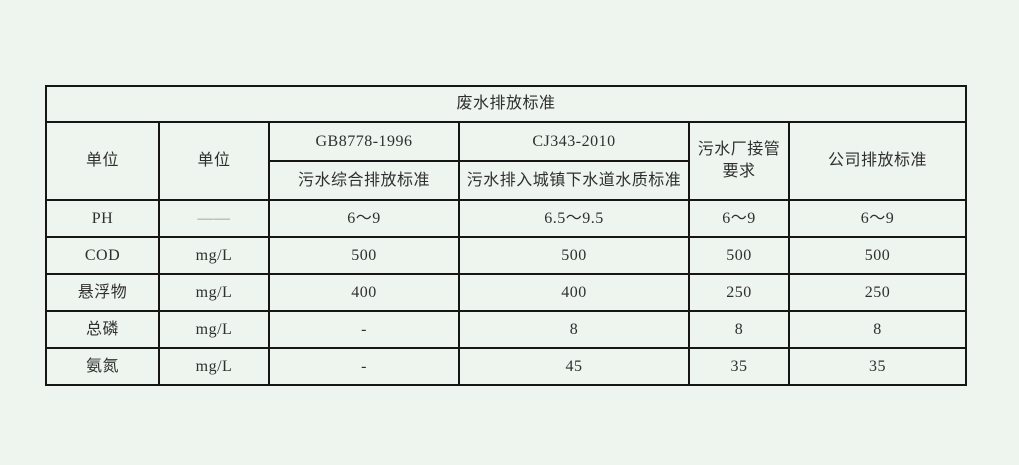  What do you see at coordinates (102, 329) in the screenshot?
I see `param-name-cell: 总磷` at bounding box center [102, 329].